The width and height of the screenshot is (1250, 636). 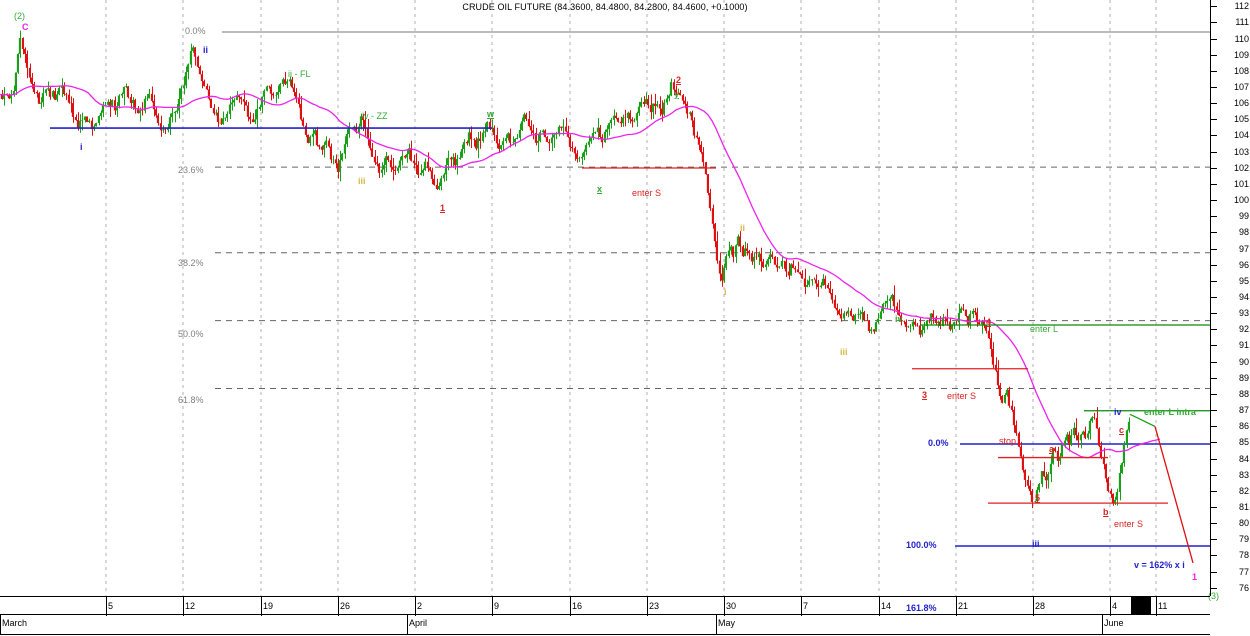 I want to click on price-tick-label: 81, so click(x=1243, y=506).